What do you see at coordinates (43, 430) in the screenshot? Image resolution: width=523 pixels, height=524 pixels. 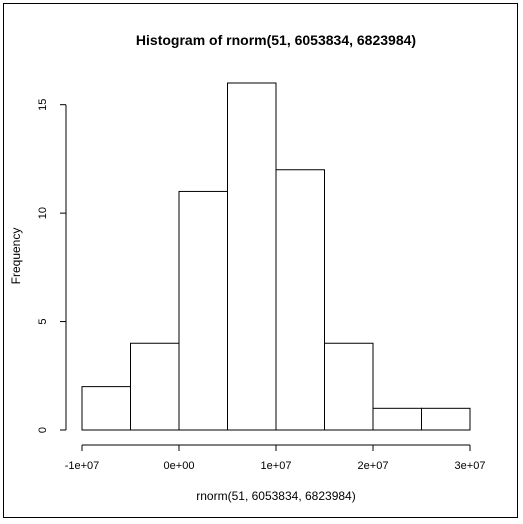 I see `y-tick-label: 0` at bounding box center [43, 430].